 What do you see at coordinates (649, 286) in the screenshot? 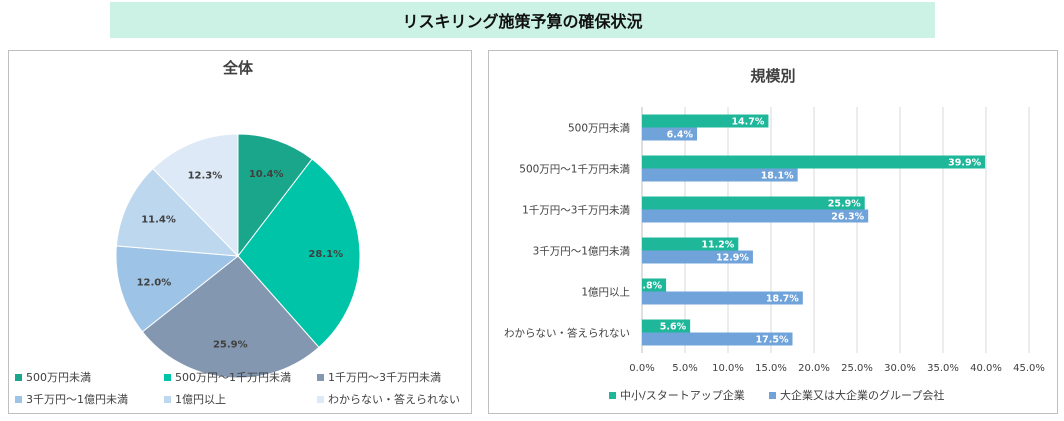
I see `bar-data-label: 2.8%` at bounding box center [649, 286].